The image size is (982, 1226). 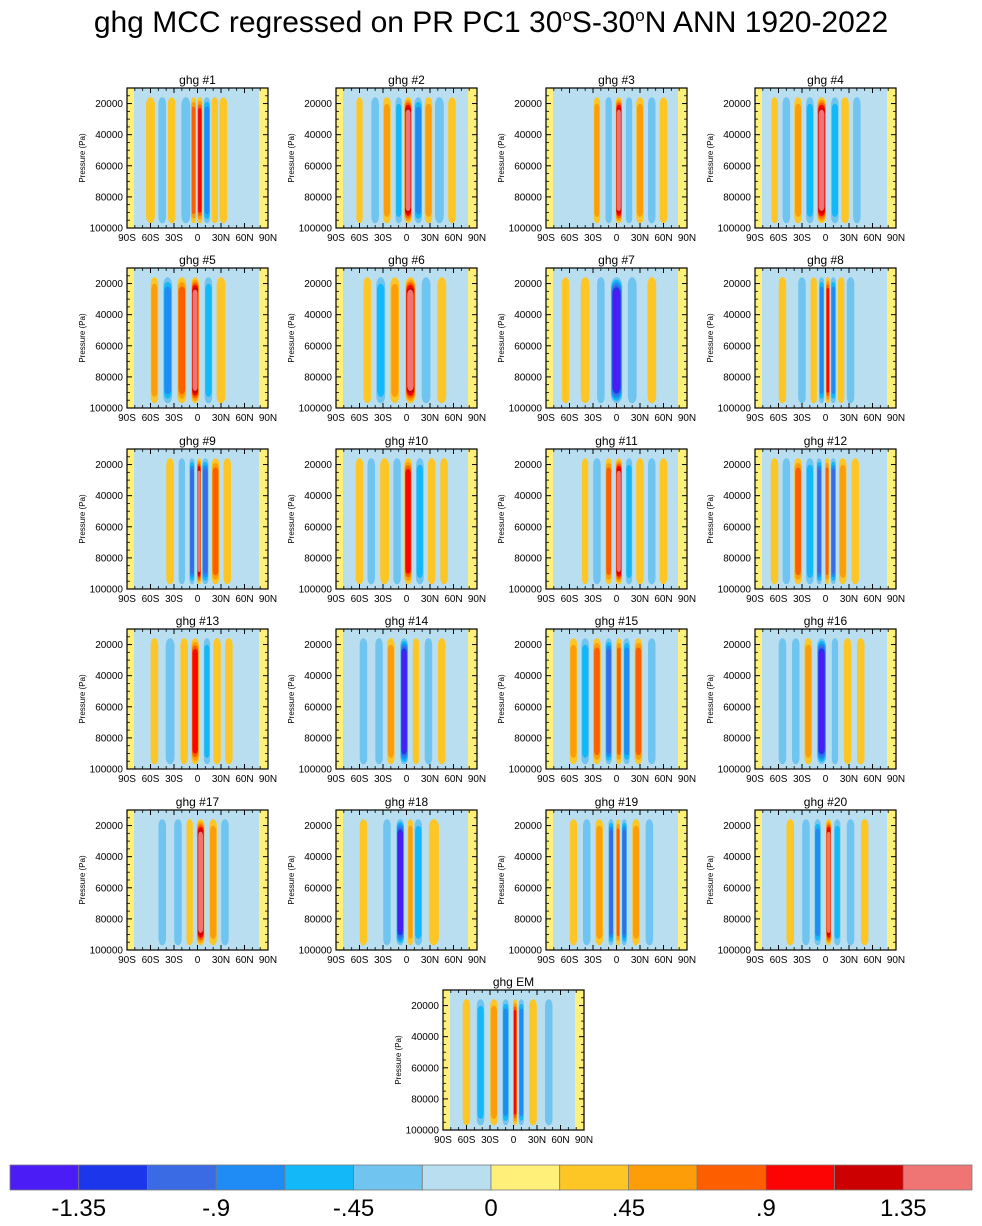 What do you see at coordinates (616, 260) in the screenshot?
I see `panel-title: ghg #7` at bounding box center [616, 260].